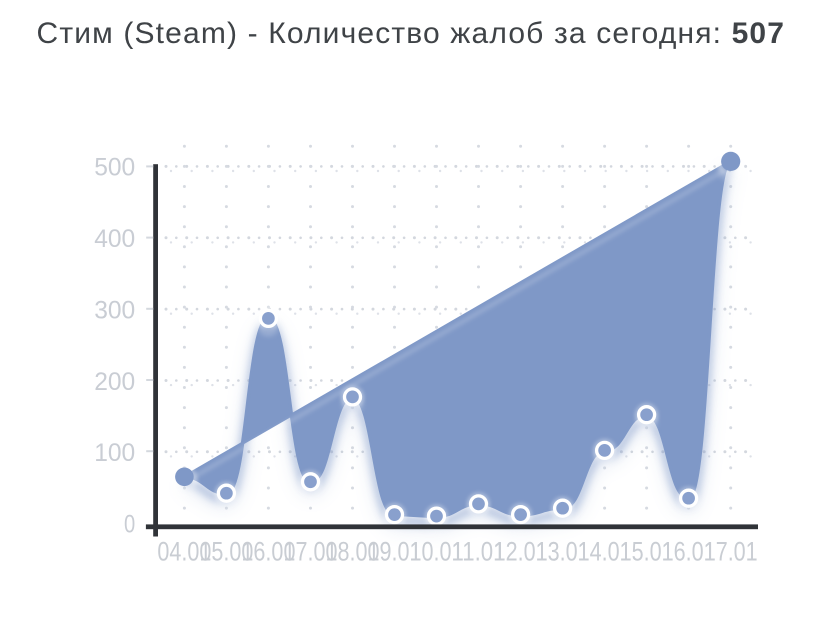 The image size is (828, 617). I want to click on svg-text: 14.01, so click(605, 552).